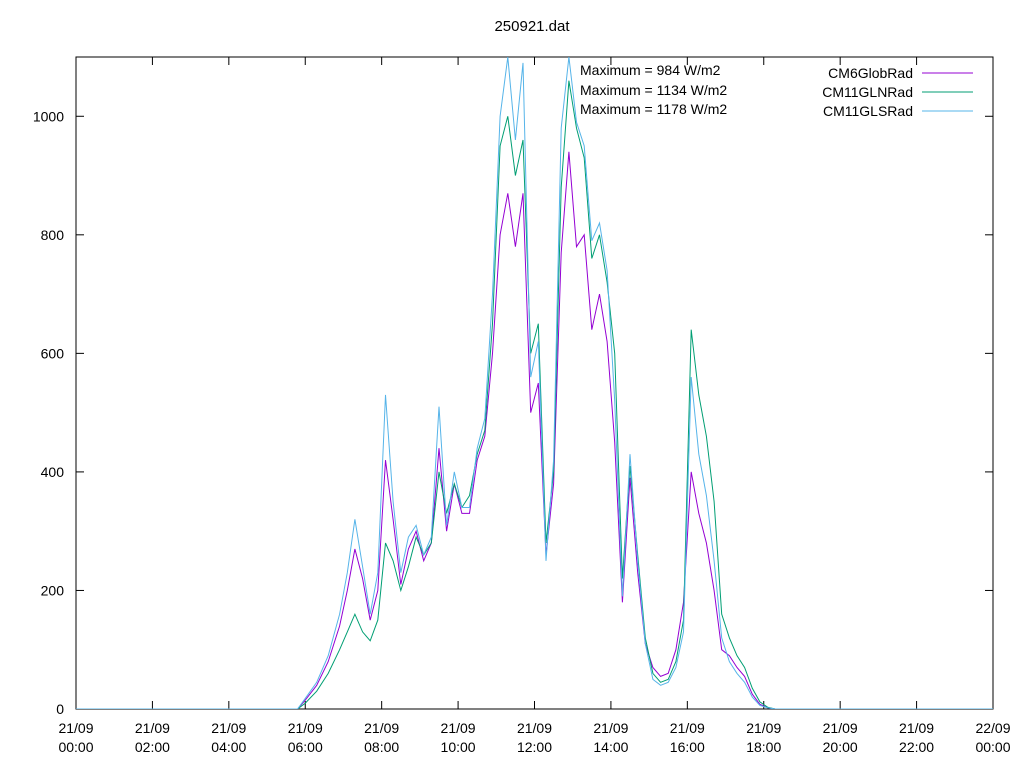  What do you see at coordinates (687, 747) in the screenshot?
I see `x-tick-label-time: 16:00` at bounding box center [687, 747].